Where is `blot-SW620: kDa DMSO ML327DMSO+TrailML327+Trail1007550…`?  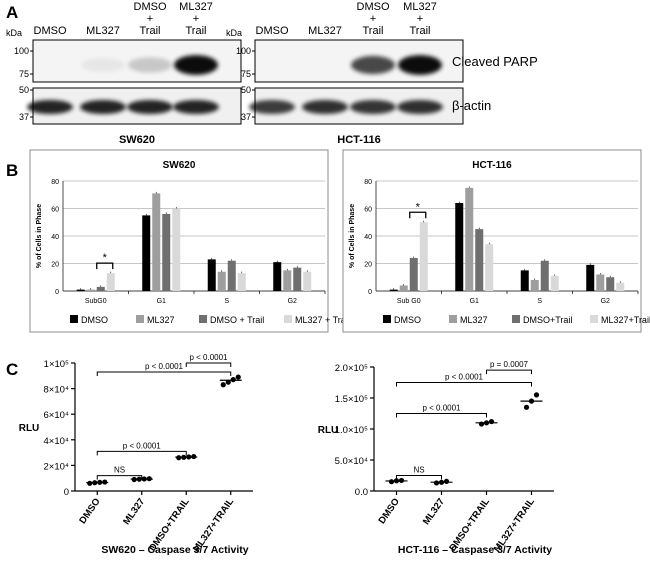 blot-SW620: kDa DMSO ML327DMSO+TrailML327+Trail1007550… is located at coordinates (124, 73).